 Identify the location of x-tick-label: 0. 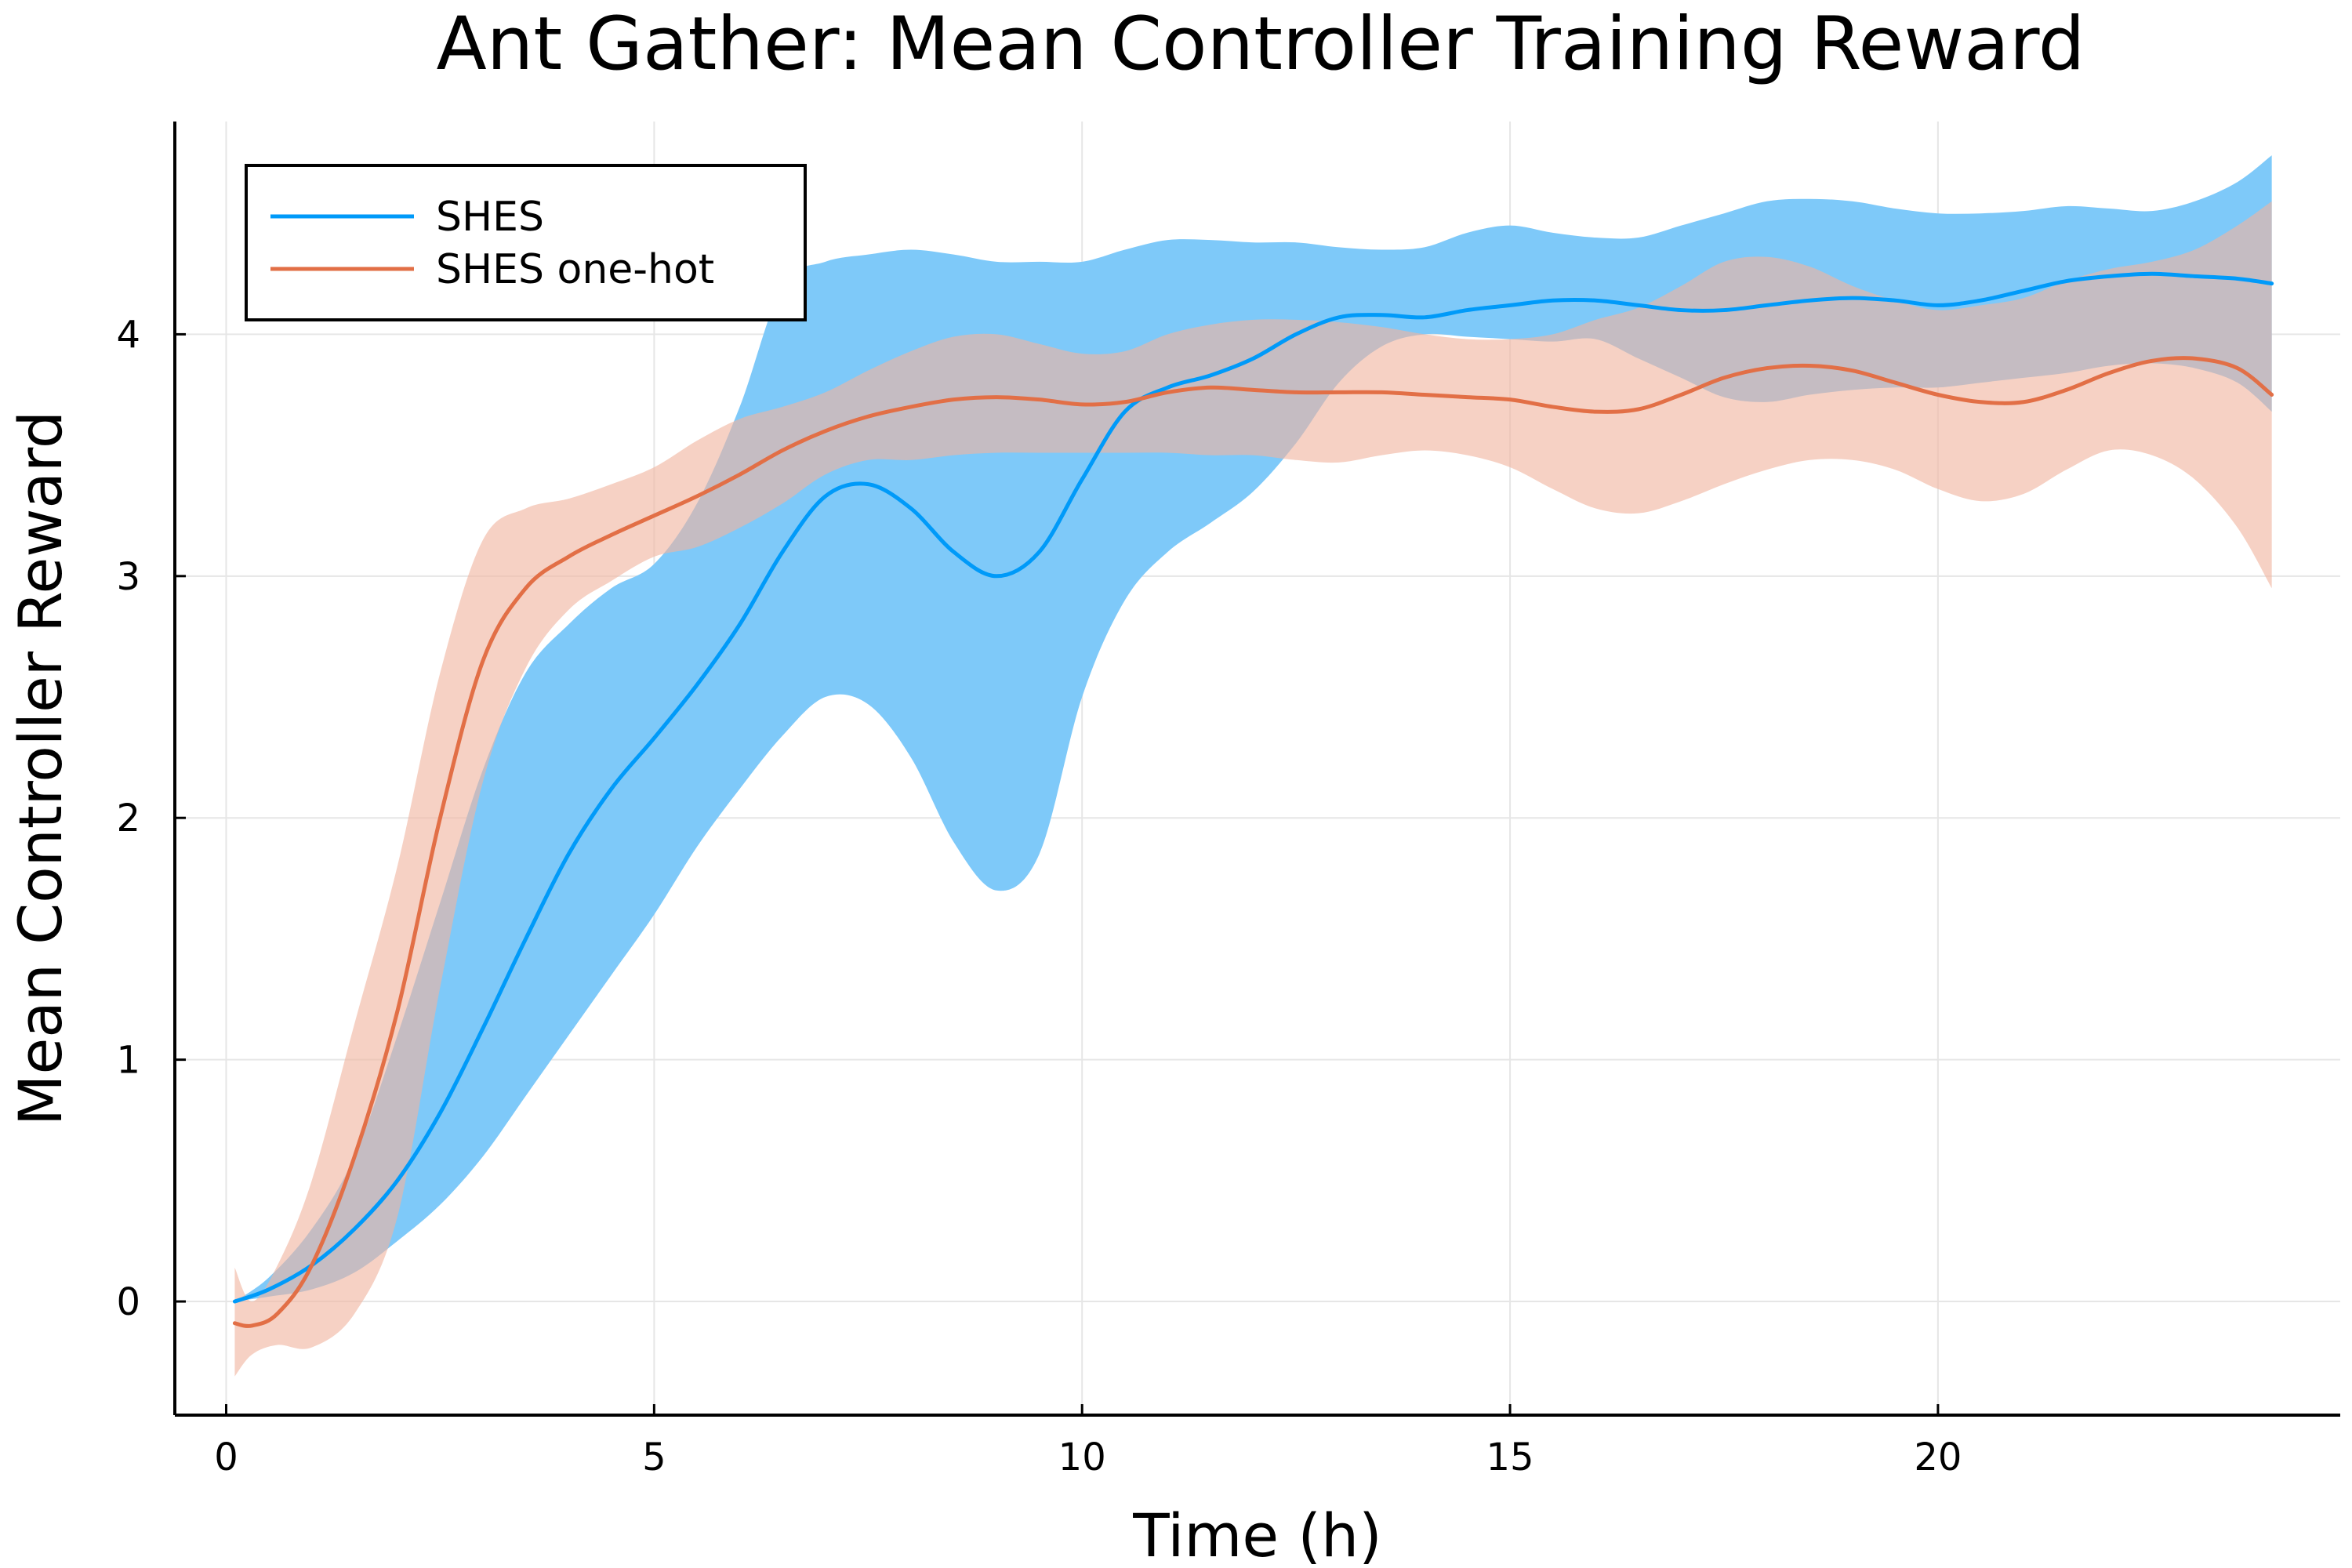
(226, 1457).